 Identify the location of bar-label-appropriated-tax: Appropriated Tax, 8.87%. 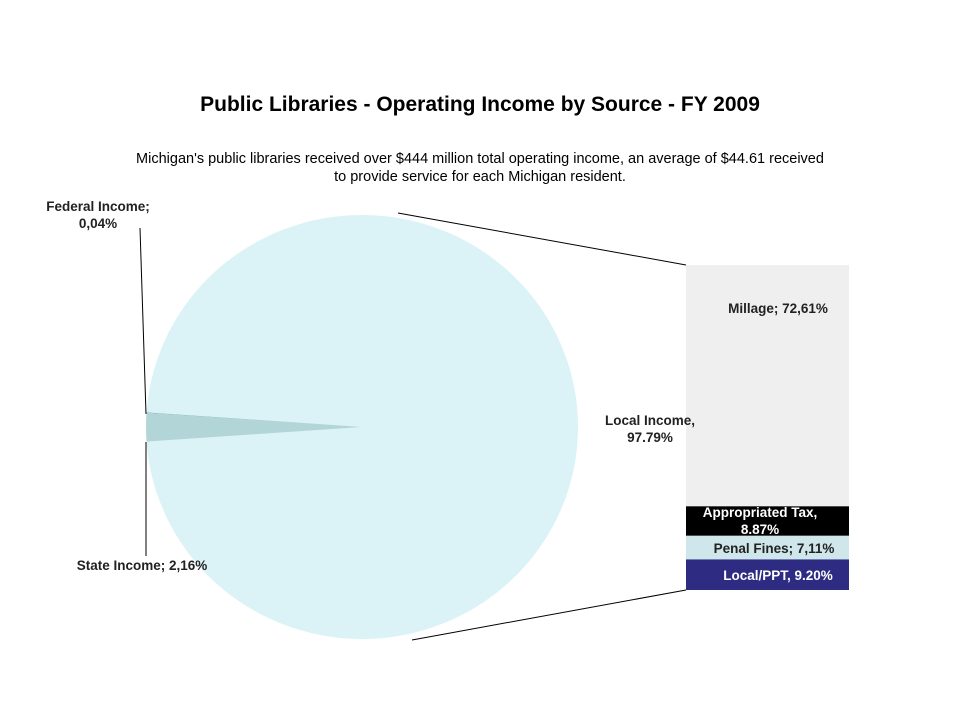
(760, 521).